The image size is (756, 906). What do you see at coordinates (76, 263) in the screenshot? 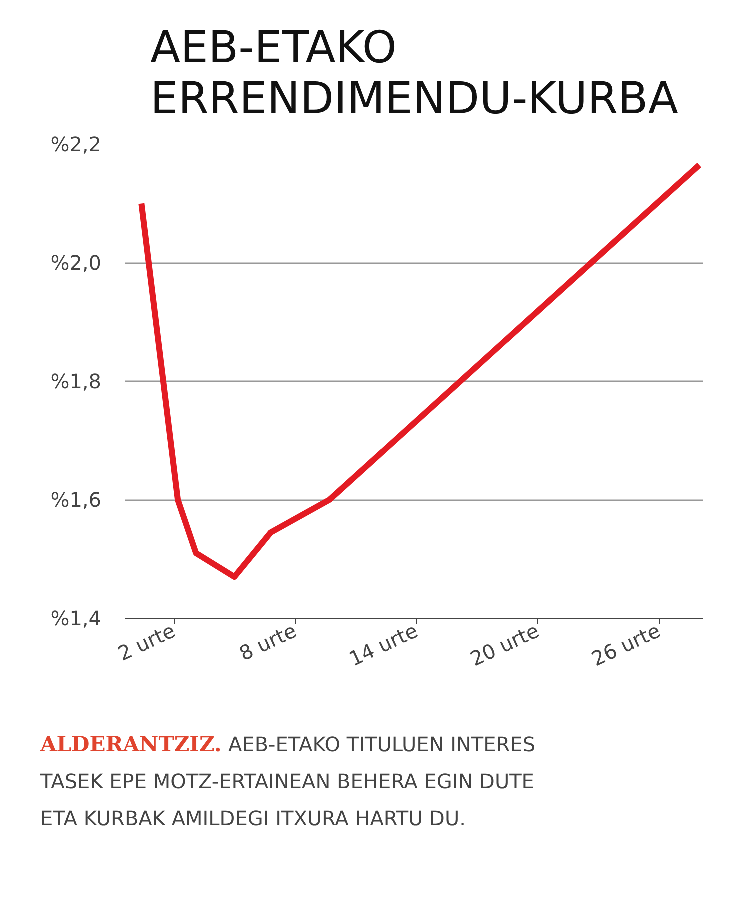
I see `y-tick-label: %2,0` at bounding box center [76, 263].